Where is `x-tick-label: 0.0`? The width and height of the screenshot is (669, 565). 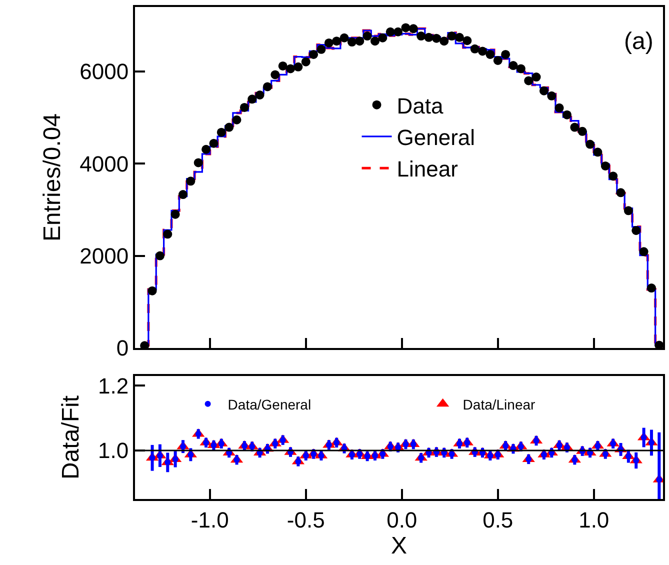
x-tick-label: 0.0 is located at coordinates (402, 519).